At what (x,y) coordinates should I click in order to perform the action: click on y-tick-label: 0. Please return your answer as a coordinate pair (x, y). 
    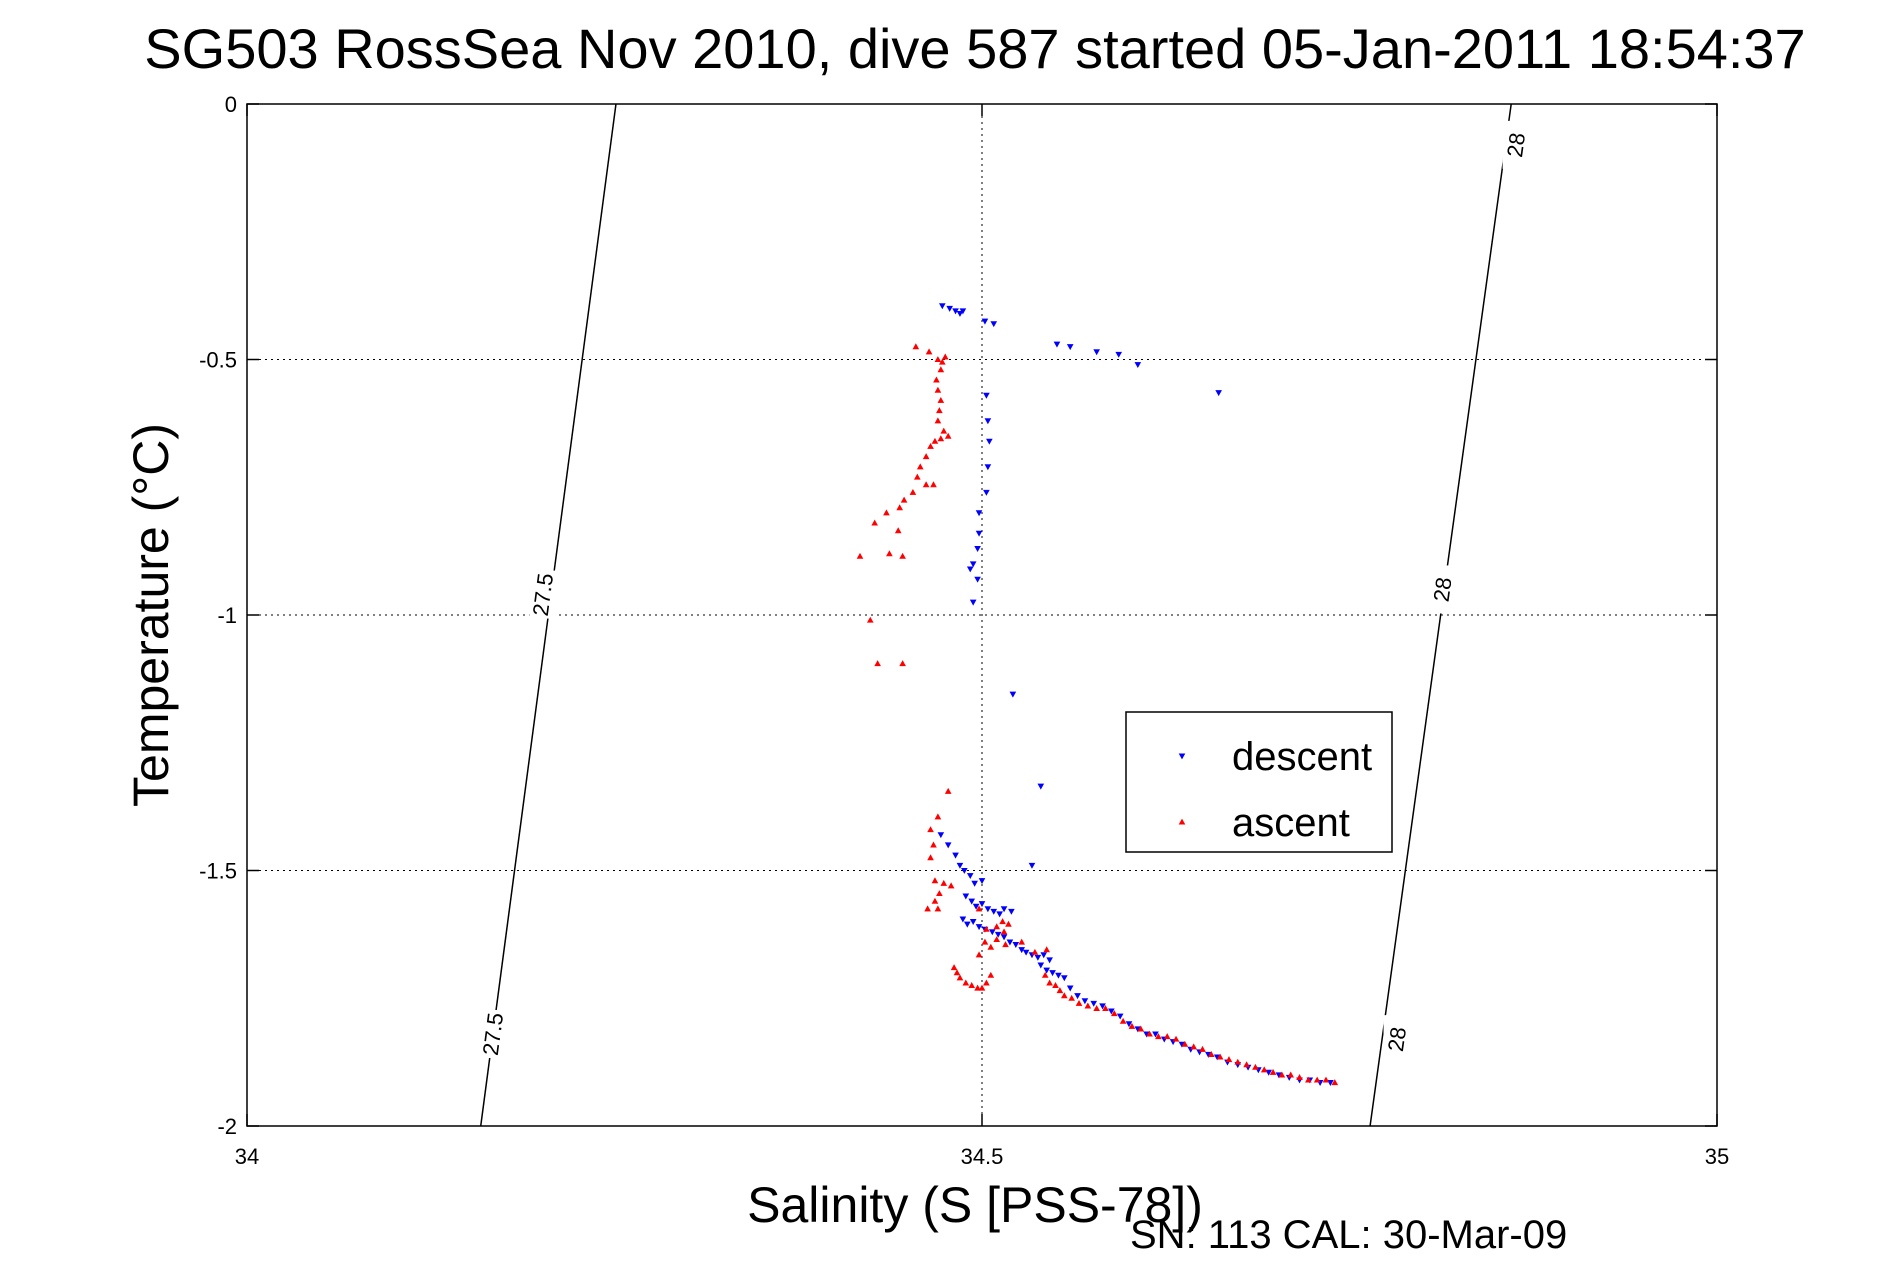
    Looking at the image, I should click on (231, 104).